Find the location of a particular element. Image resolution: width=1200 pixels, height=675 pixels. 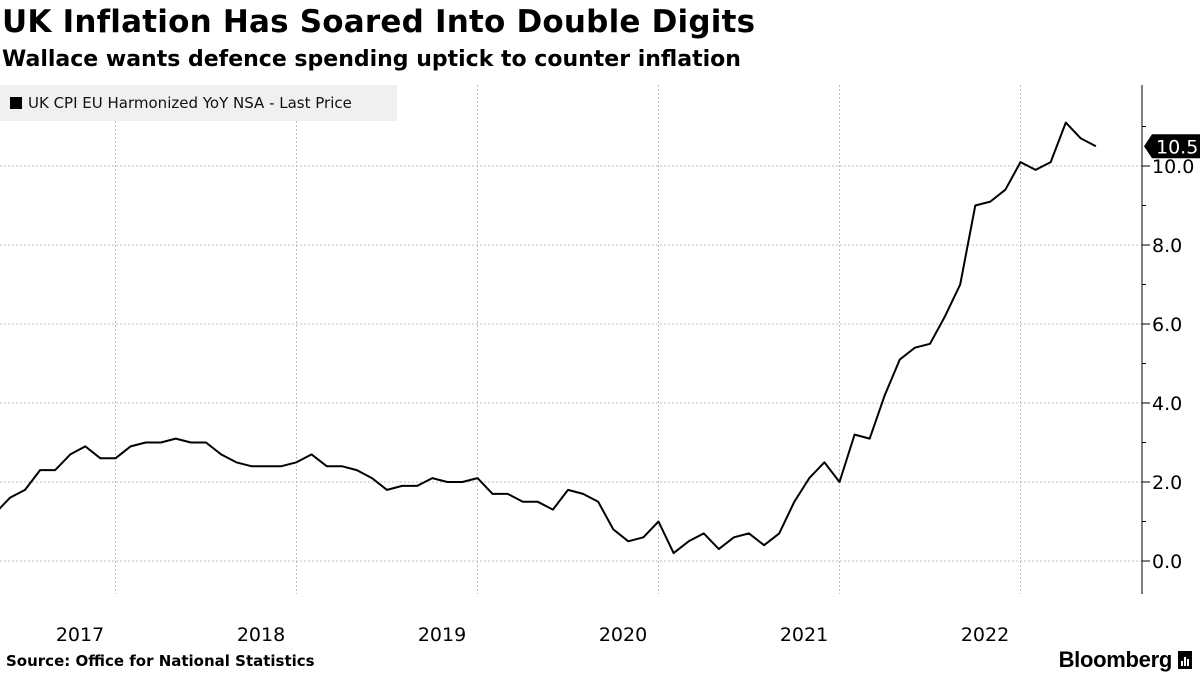

source-note: Source: Office for National Statistics is located at coordinates (160, 661).